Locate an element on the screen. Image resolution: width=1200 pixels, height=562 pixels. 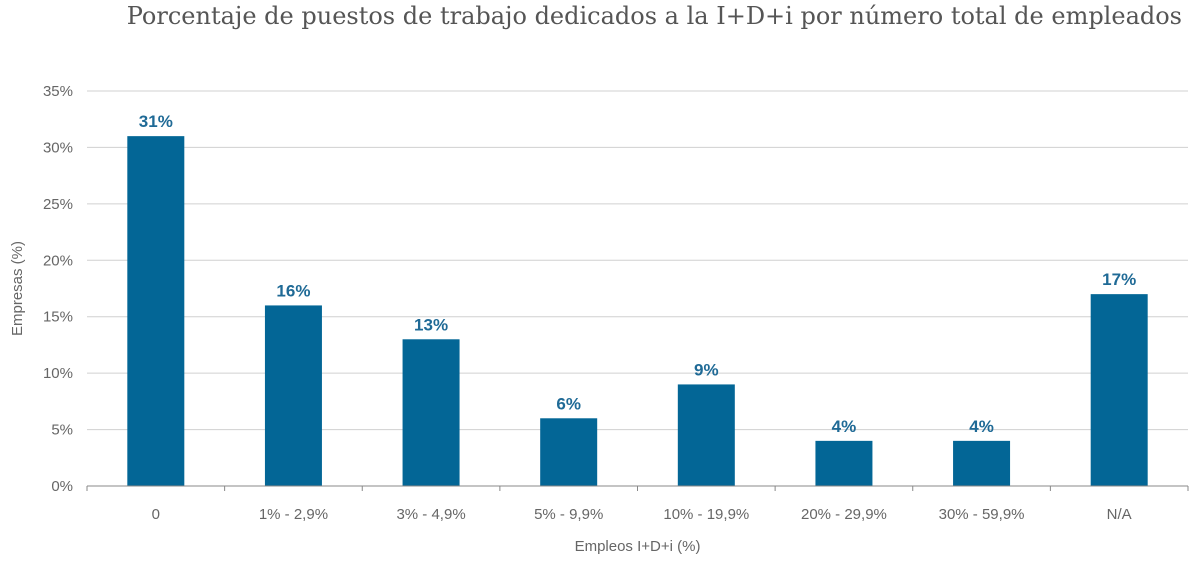
y-tick-label: 0% is located at coordinates (62, 486).